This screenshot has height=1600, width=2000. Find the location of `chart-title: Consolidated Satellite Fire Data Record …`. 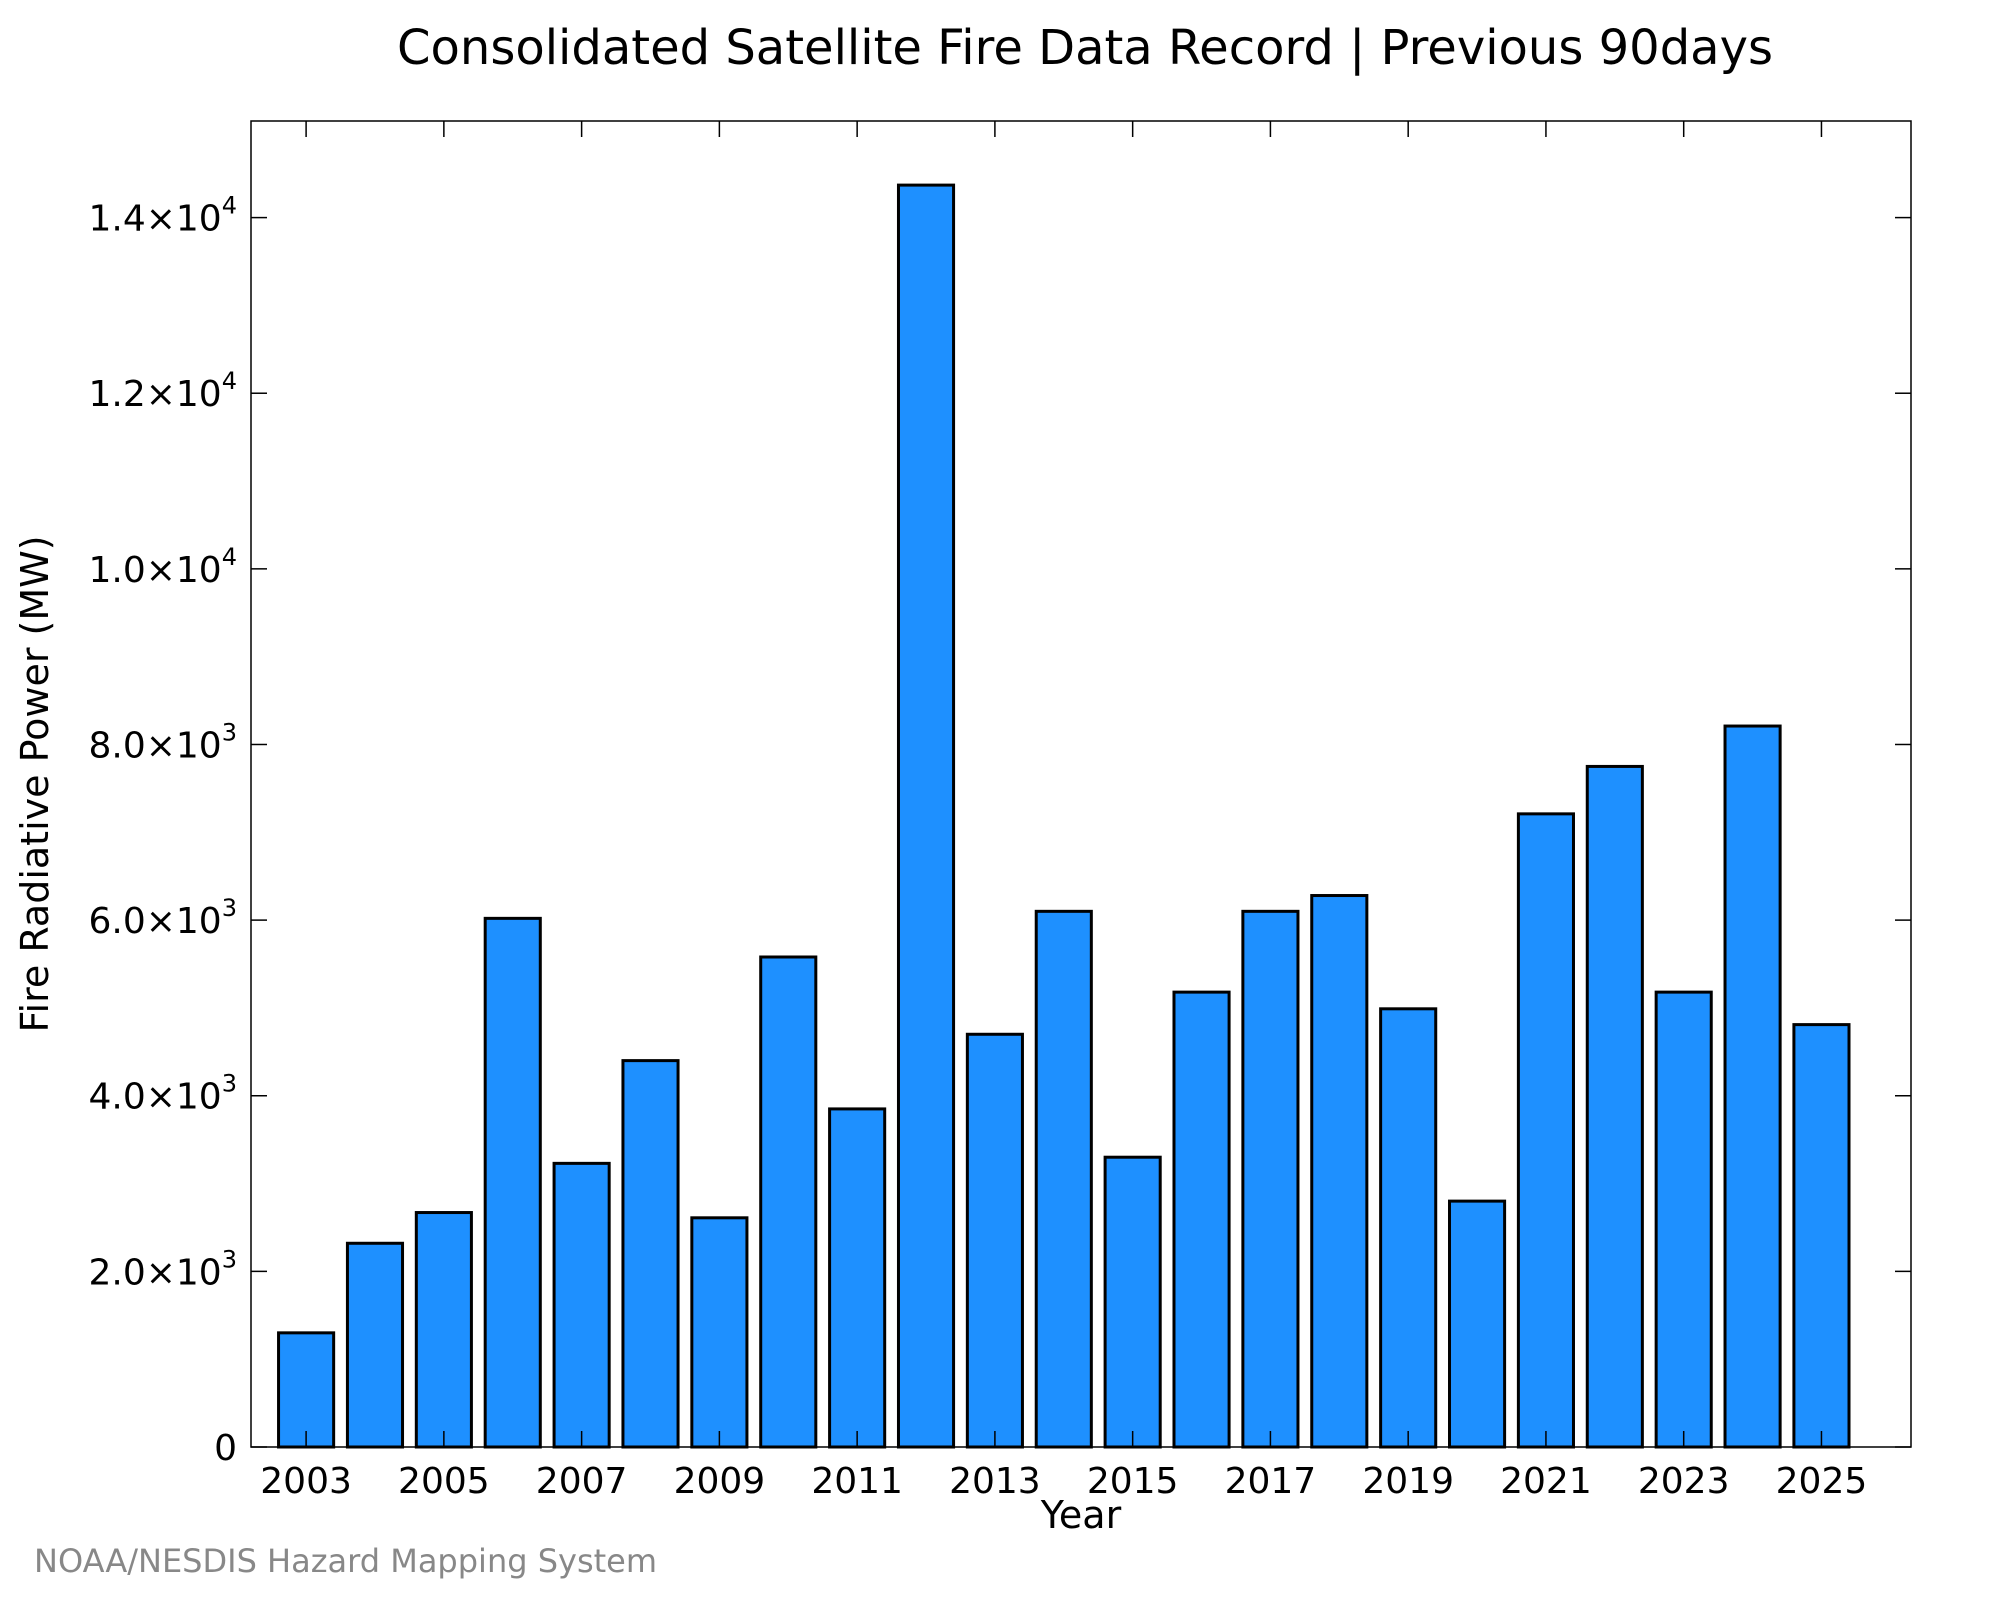

chart-title: Consolidated Satellite Fire Data Record … is located at coordinates (1085, 48).